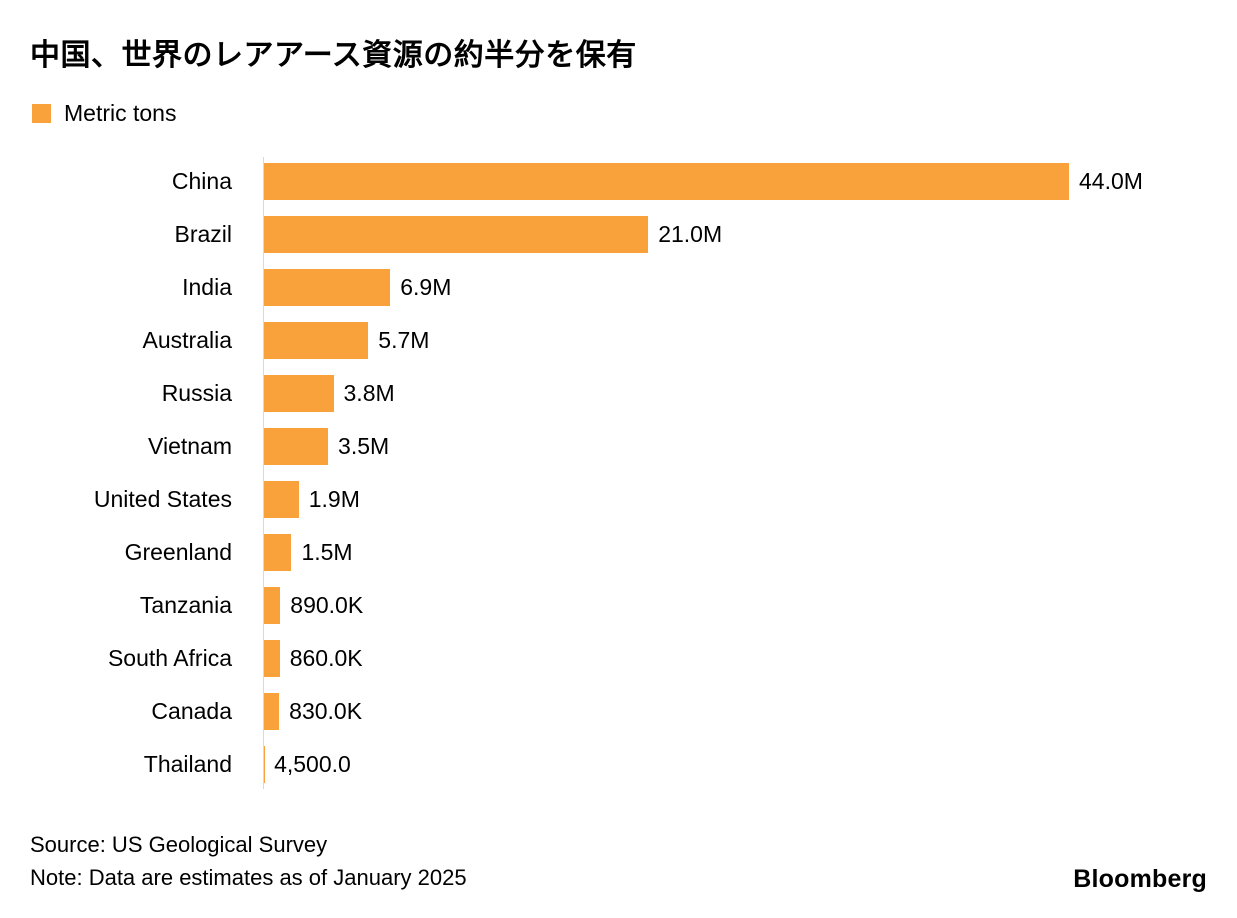  Describe the element at coordinates (735, 234) in the screenshot. I see `bar-track: 21.0M` at that location.